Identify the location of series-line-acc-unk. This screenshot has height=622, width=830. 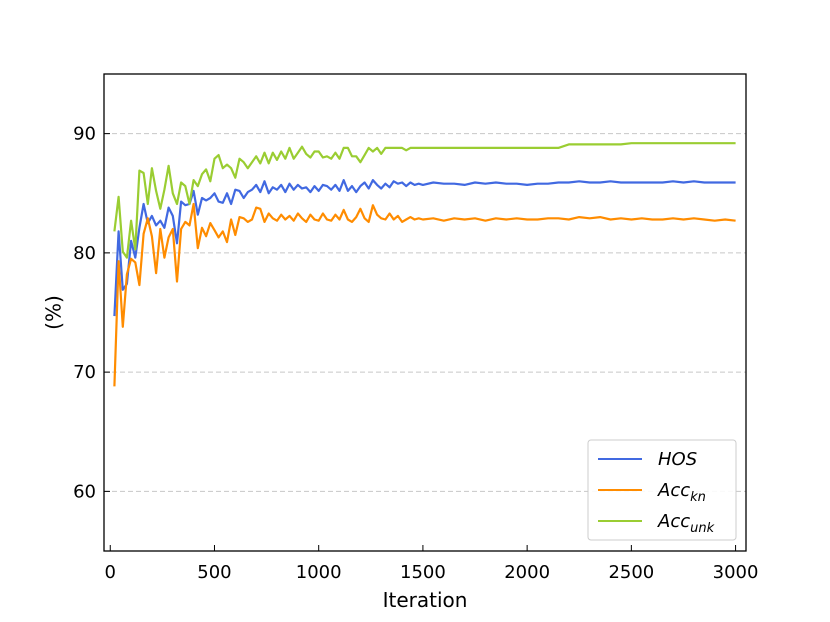
(424, 200).